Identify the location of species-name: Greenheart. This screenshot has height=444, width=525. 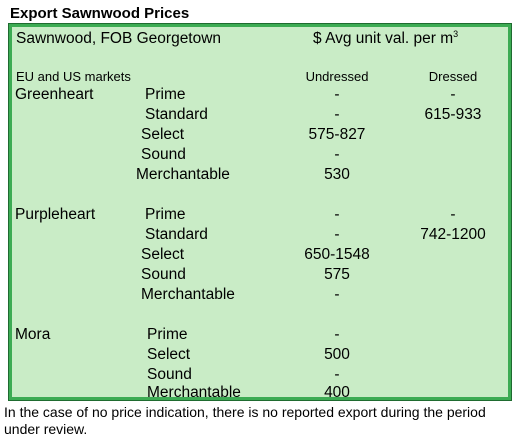
(54, 94).